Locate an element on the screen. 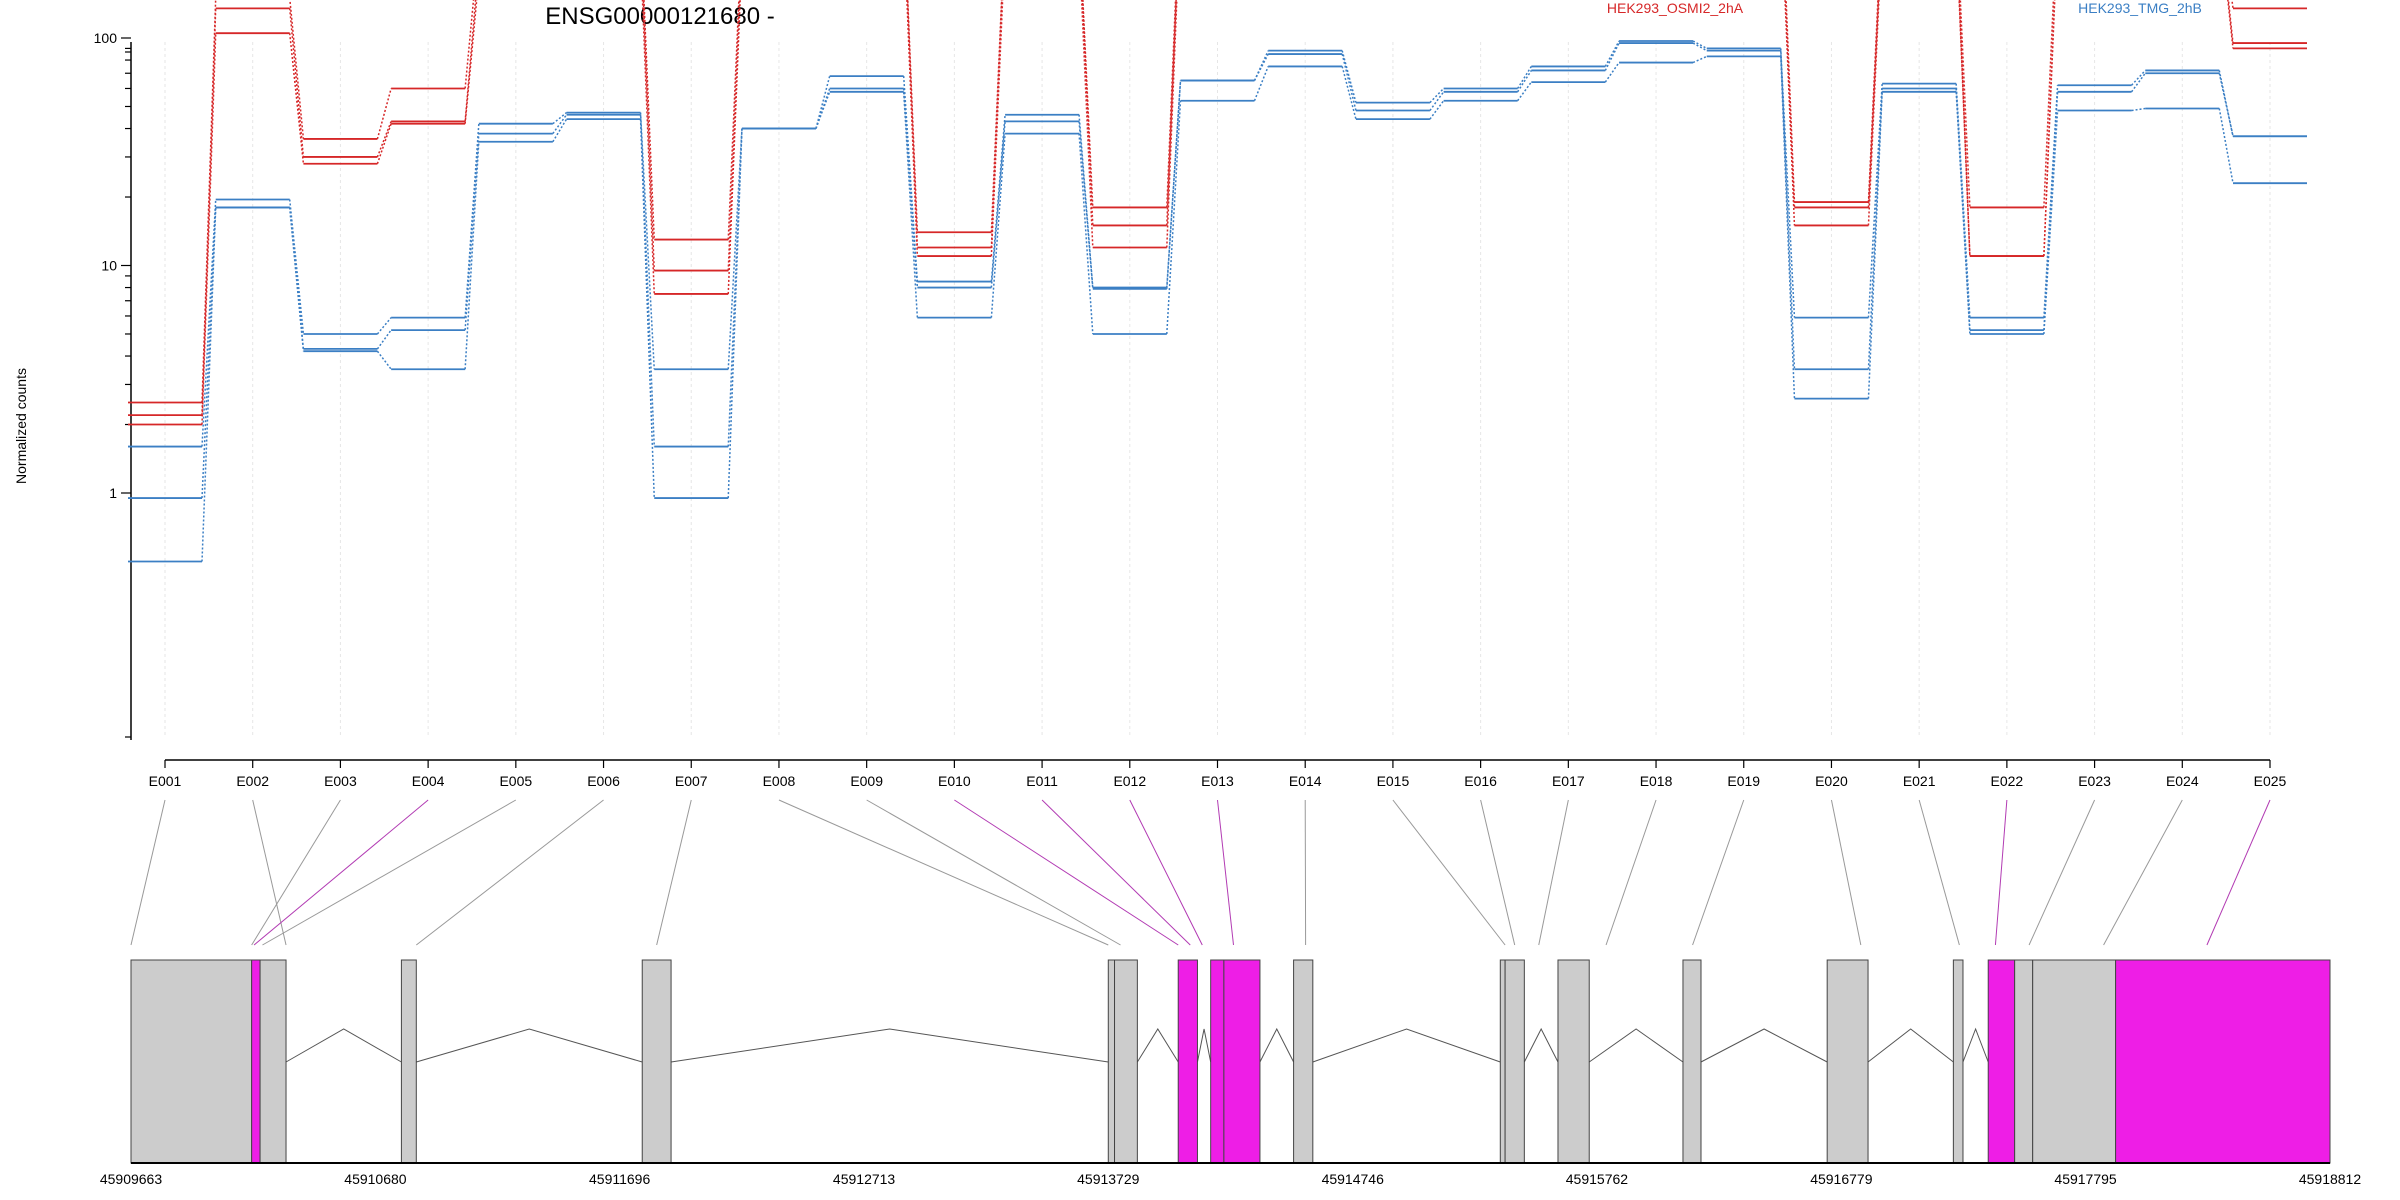  x-tick-label: E005 is located at coordinates (515, 781).